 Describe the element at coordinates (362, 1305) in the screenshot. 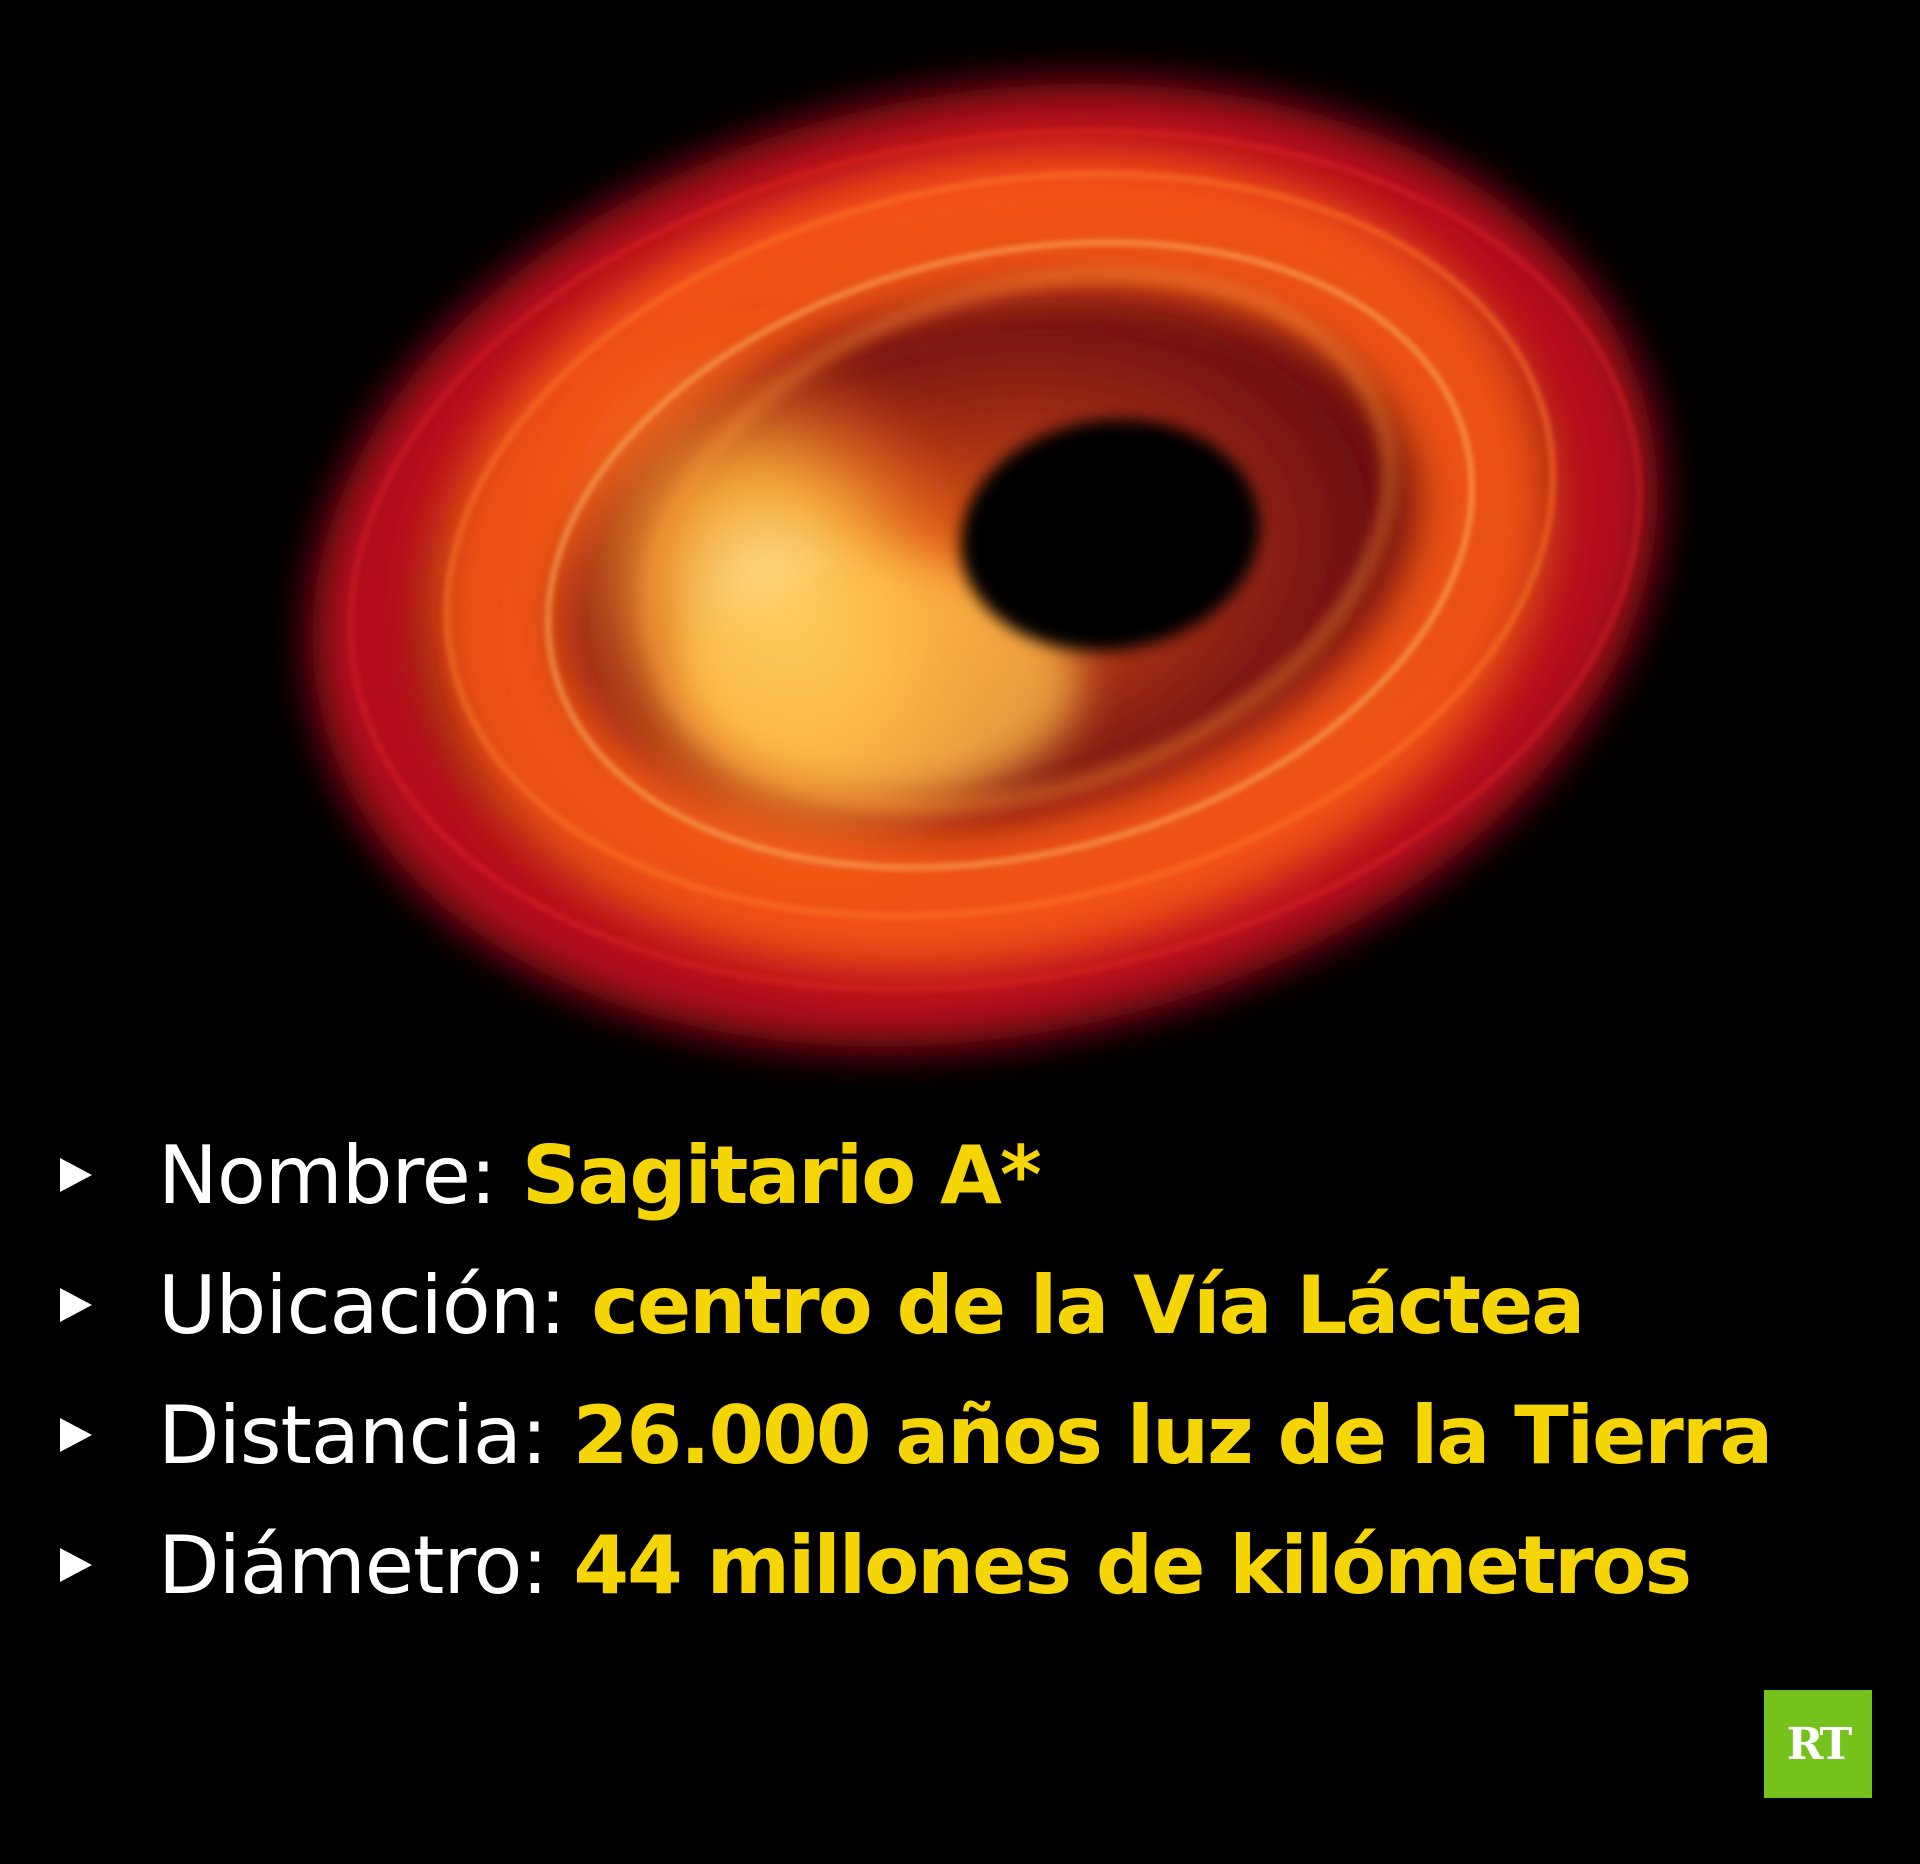

I see `fact-label: Ubicación:` at that location.